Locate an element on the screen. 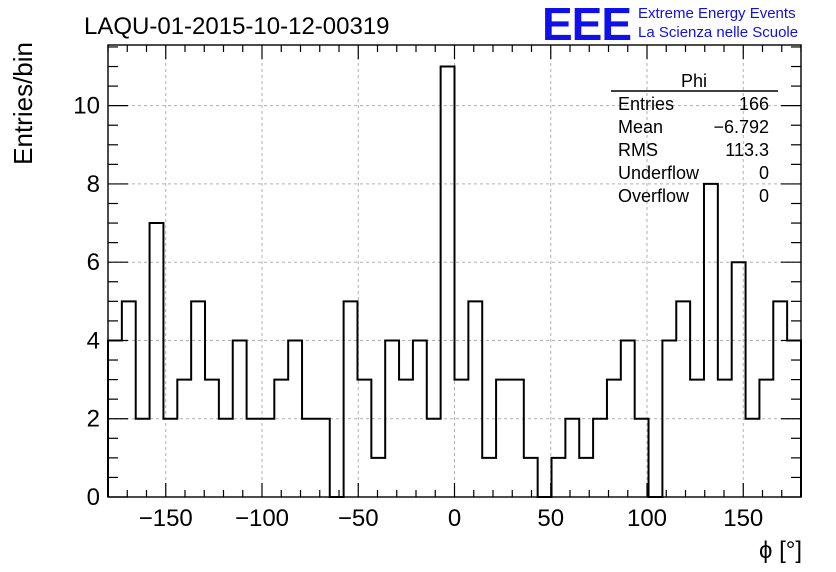 The width and height of the screenshot is (836, 572). logo-line-1: Extreme Energy Events is located at coordinates (717, 13).